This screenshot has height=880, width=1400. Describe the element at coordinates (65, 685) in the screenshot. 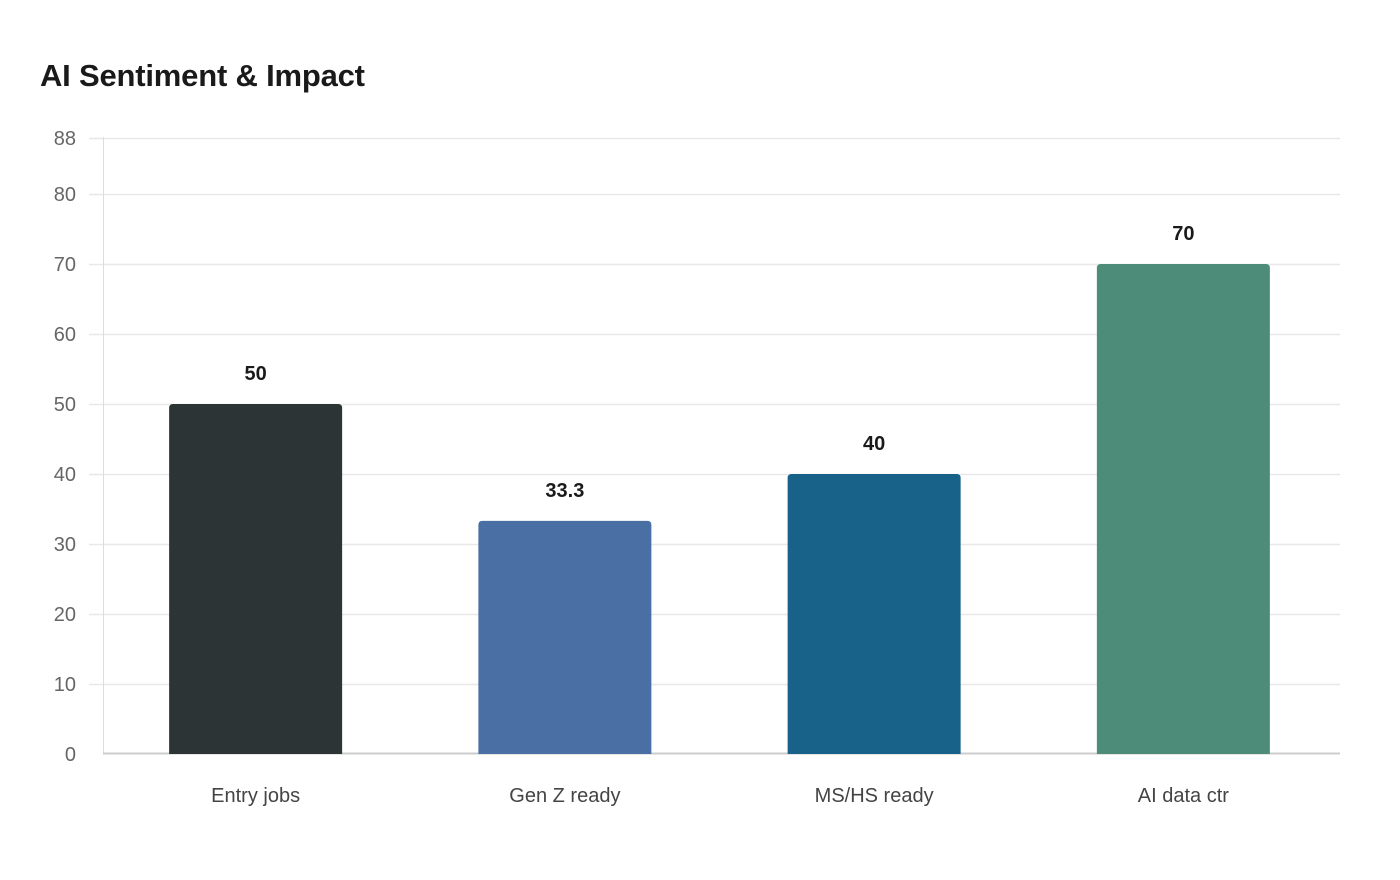

I see `y-tick-label: 10` at that location.